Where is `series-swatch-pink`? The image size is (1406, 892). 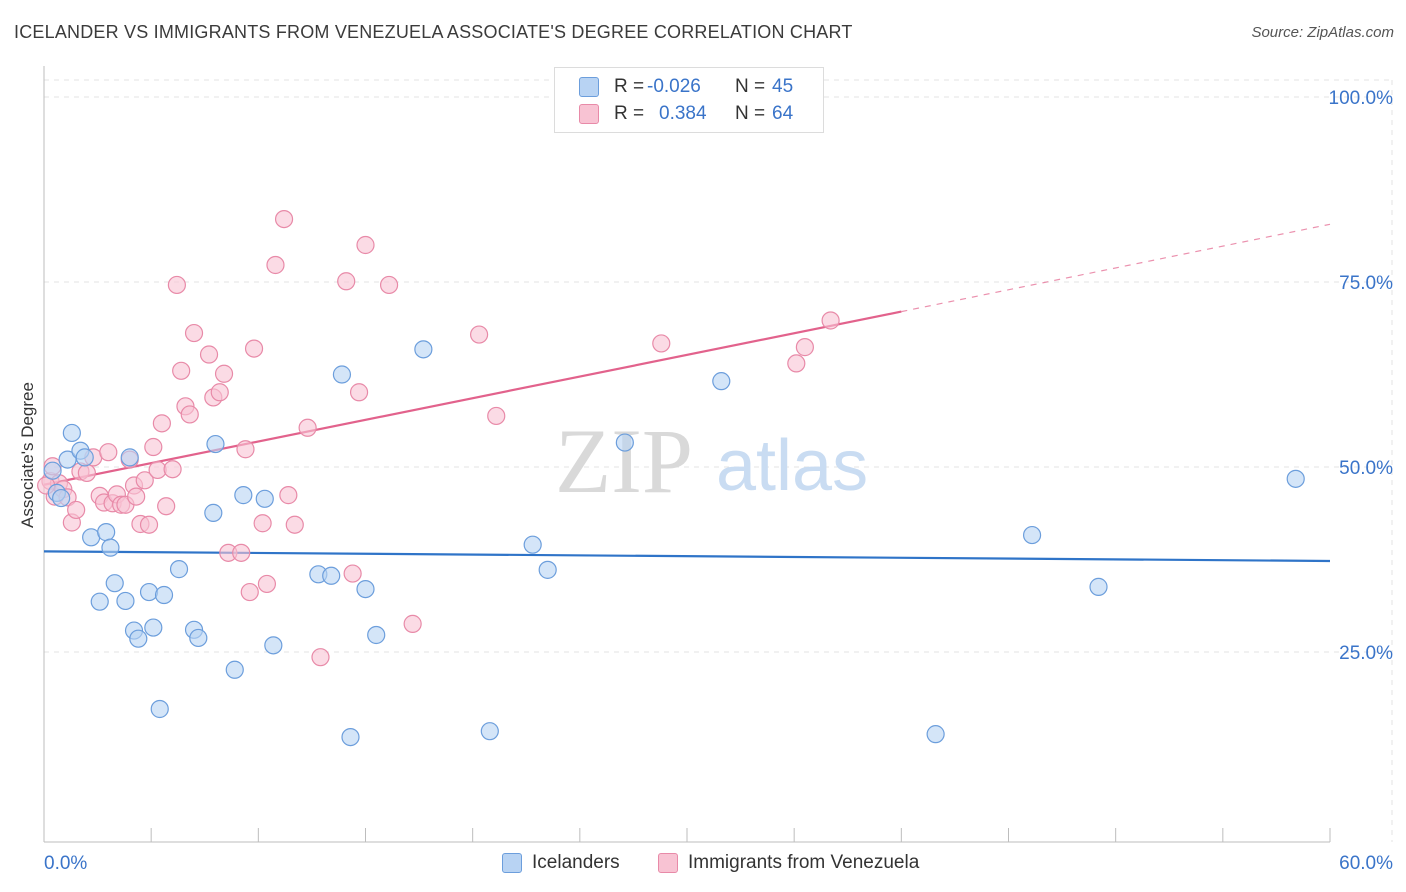 series-swatch-pink is located at coordinates (668, 863).